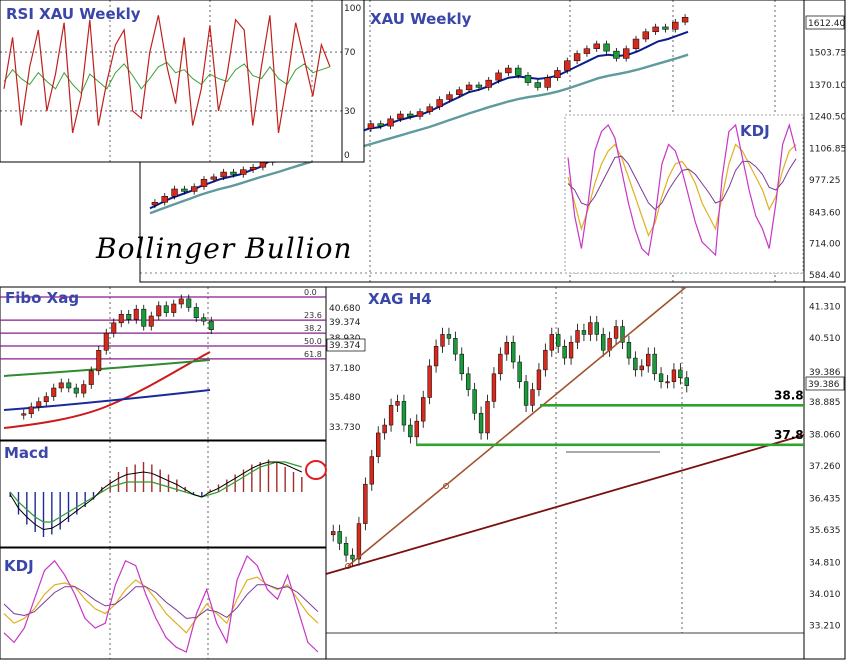 This screenshot has height=660, width=846. I want to click on fibo-y-tick: 33.730, so click(345, 428).